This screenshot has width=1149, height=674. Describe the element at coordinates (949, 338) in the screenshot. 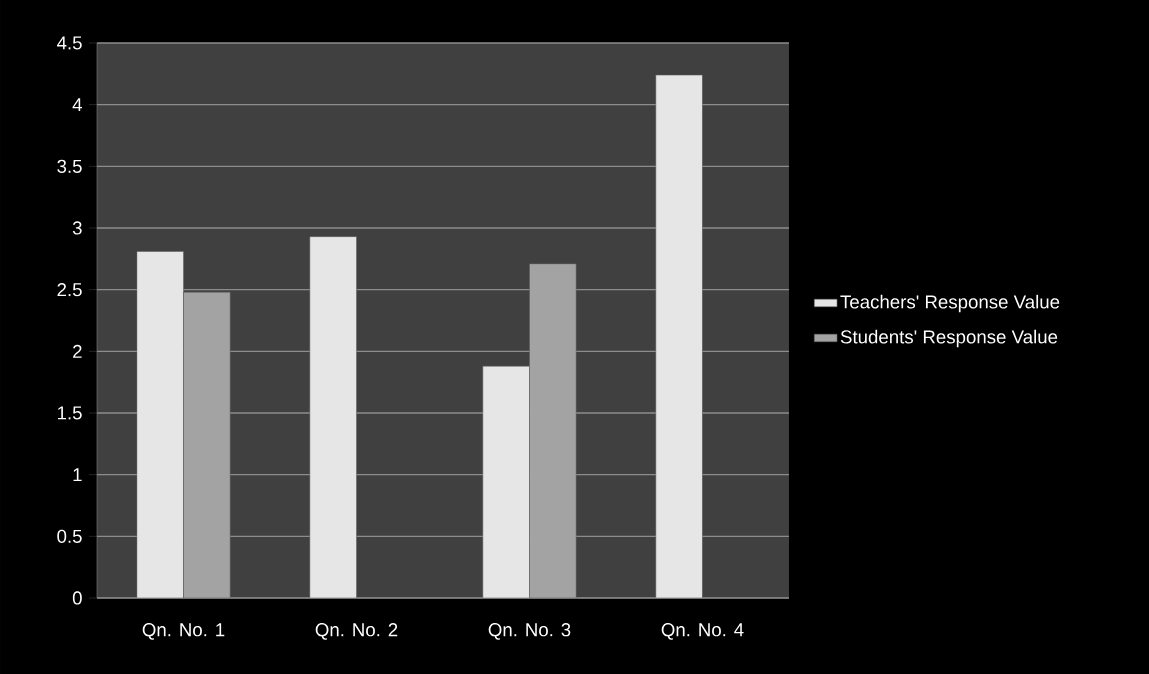

I see `legend-label: Students' Response Value` at that location.